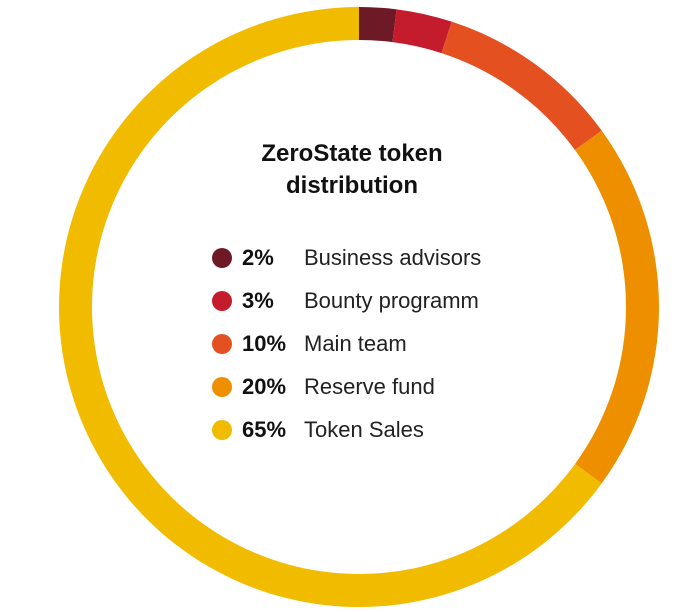  Describe the element at coordinates (369, 386) in the screenshot. I see `legend-label: Reserve fund` at that location.